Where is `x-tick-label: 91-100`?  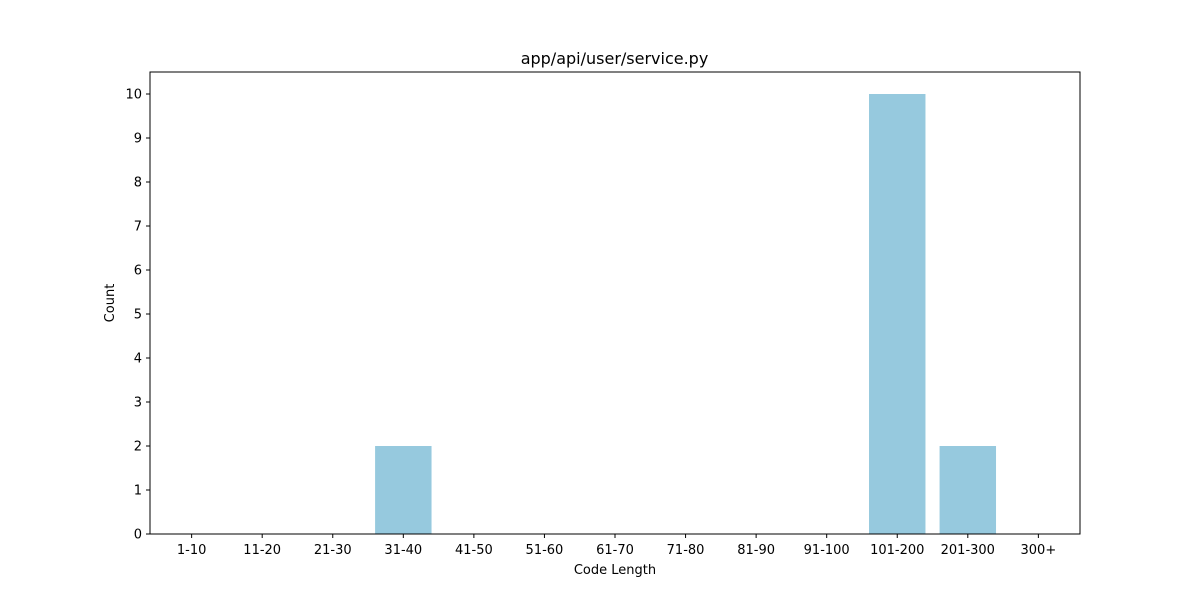 x-tick-label: 91-100 is located at coordinates (827, 550).